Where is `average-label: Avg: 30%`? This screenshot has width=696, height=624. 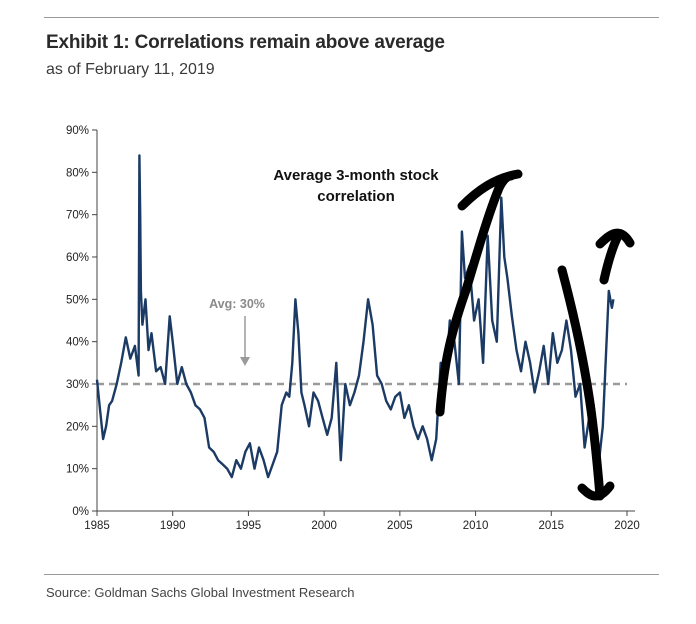 average-label: Avg: 30% is located at coordinates (237, 304).